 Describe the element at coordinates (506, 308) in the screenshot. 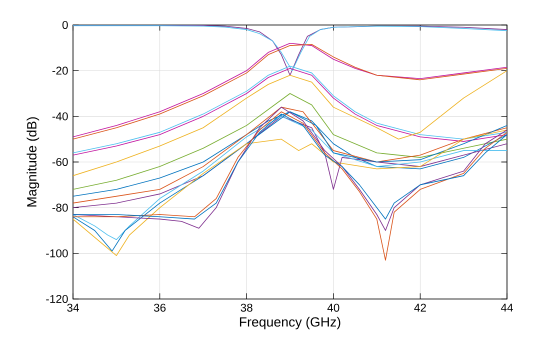

I see `x-tick-label: 44` at that location.